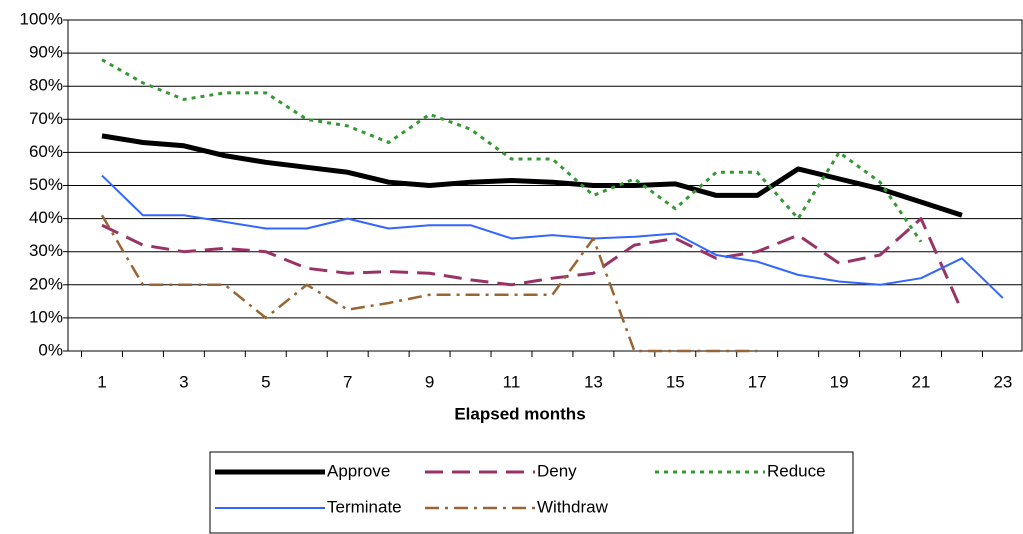  I want to click on y-tick-label: 80%, so click(46, 85).